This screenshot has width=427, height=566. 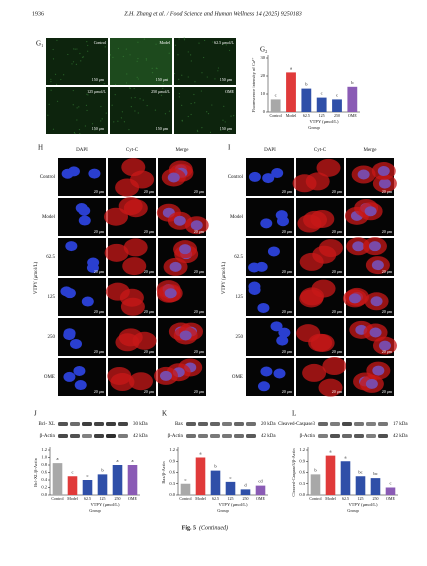 I want to click on micrograph, so click(x=77, y=110).